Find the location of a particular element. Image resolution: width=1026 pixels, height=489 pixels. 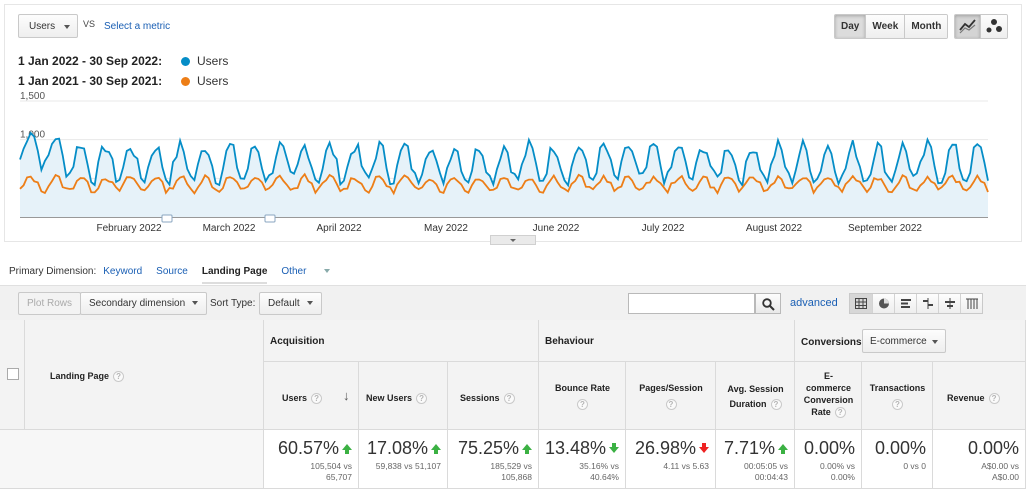

percentage-view-button is located at coordinates (883, 303).